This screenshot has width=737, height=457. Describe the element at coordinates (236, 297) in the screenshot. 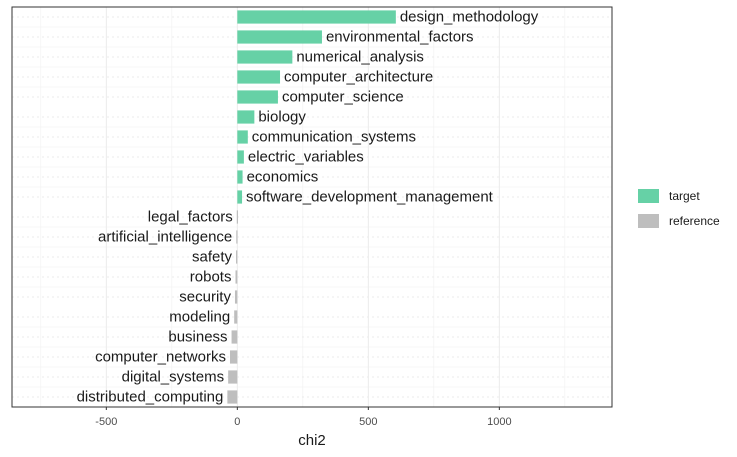

I see `bar-security` at that location.